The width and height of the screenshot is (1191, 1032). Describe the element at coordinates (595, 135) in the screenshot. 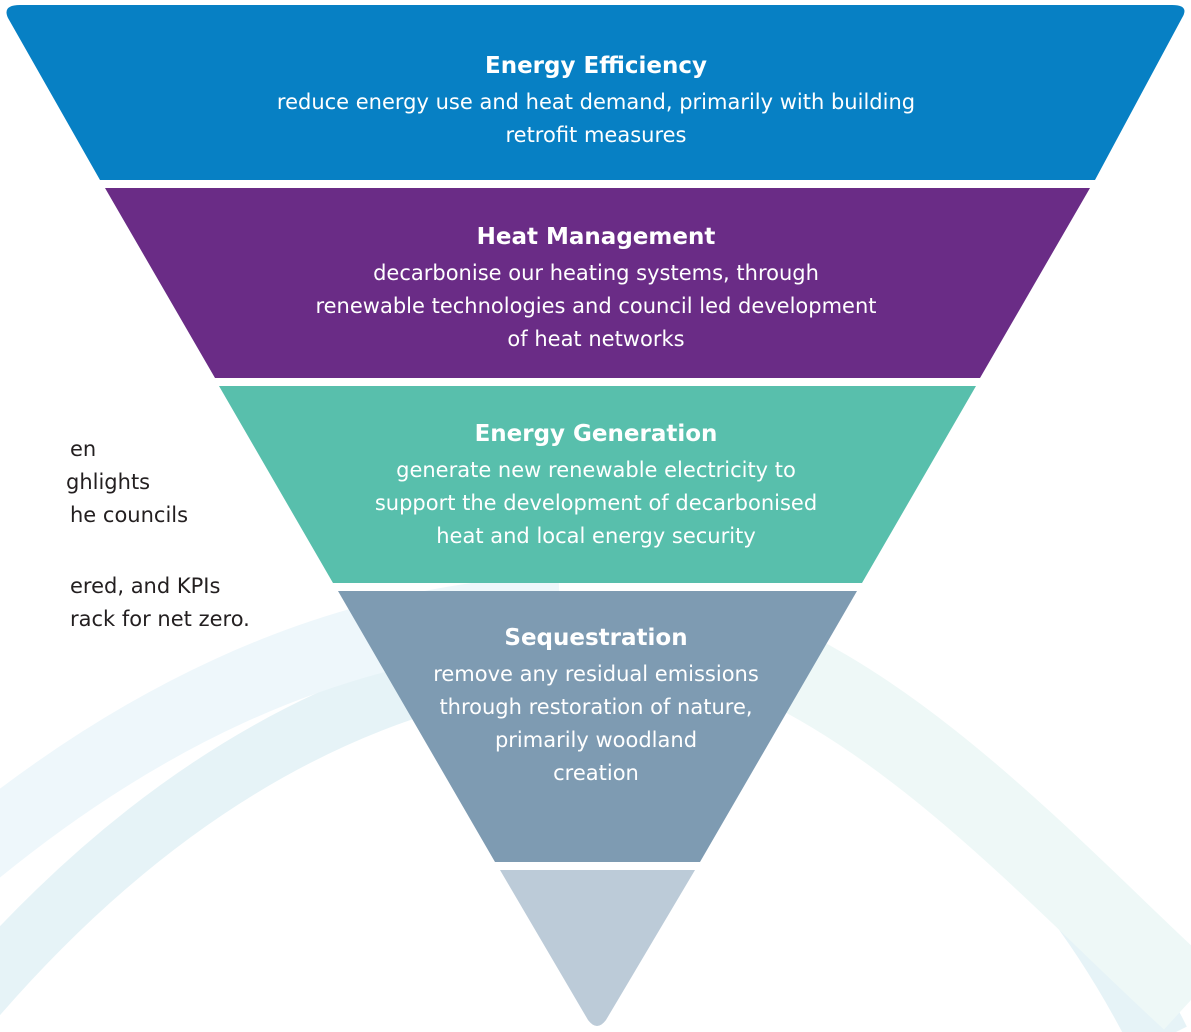

I see `tier-text: retrofit measures` at that location.